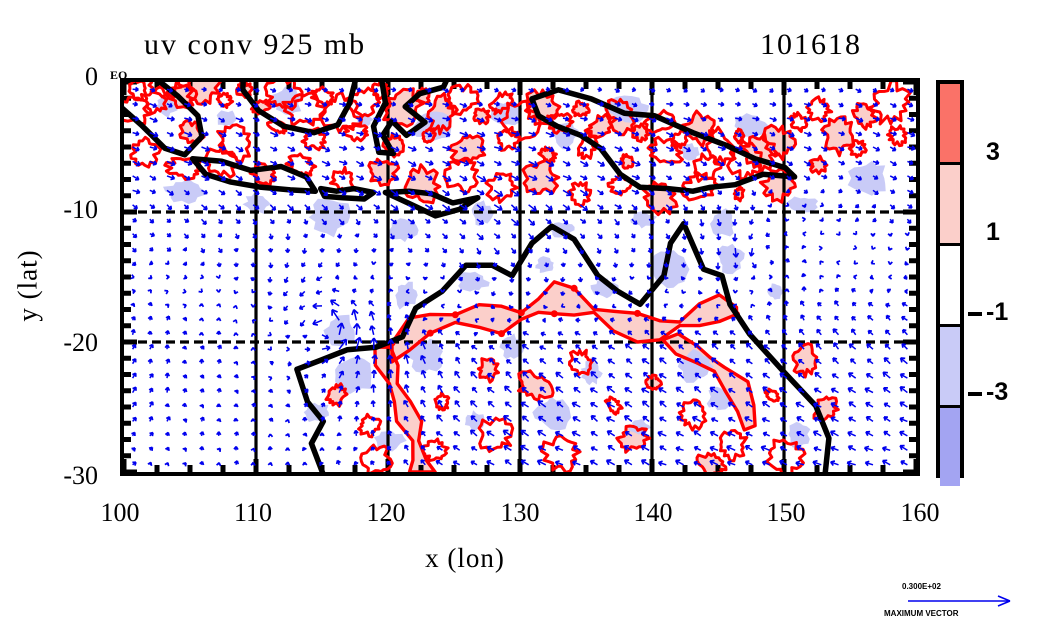 This screenshot has height=637, width=1056. Describe the element at coordinates (921, 586) in the screenshot. I see `max-vector-value: 0.300E+02` at that location.